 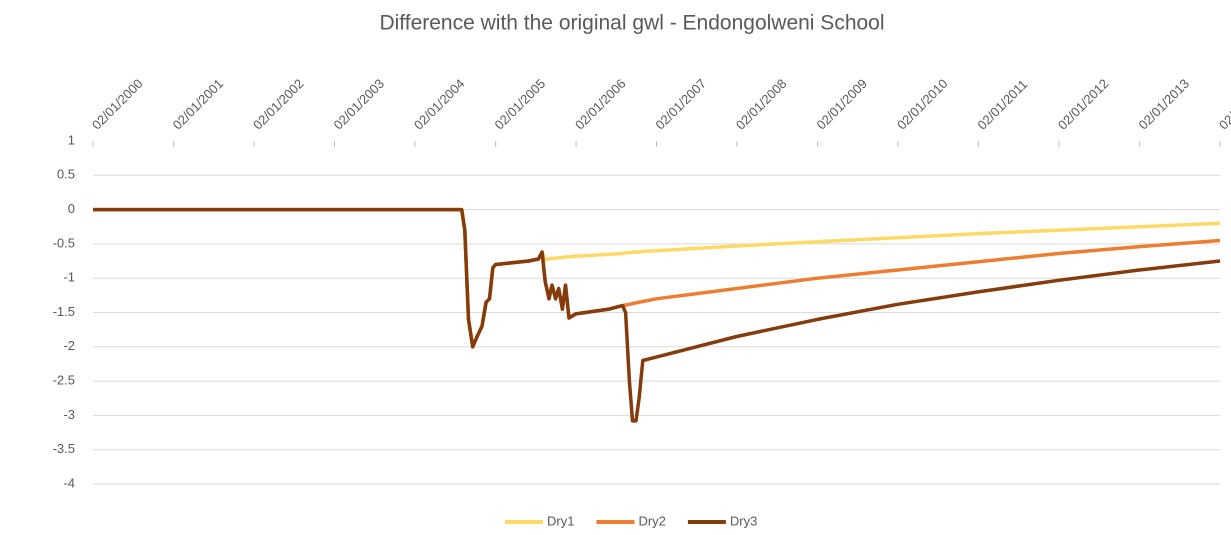 I want to click on x-tick-label: 02/01/2011, so click(x=1002, y=105).